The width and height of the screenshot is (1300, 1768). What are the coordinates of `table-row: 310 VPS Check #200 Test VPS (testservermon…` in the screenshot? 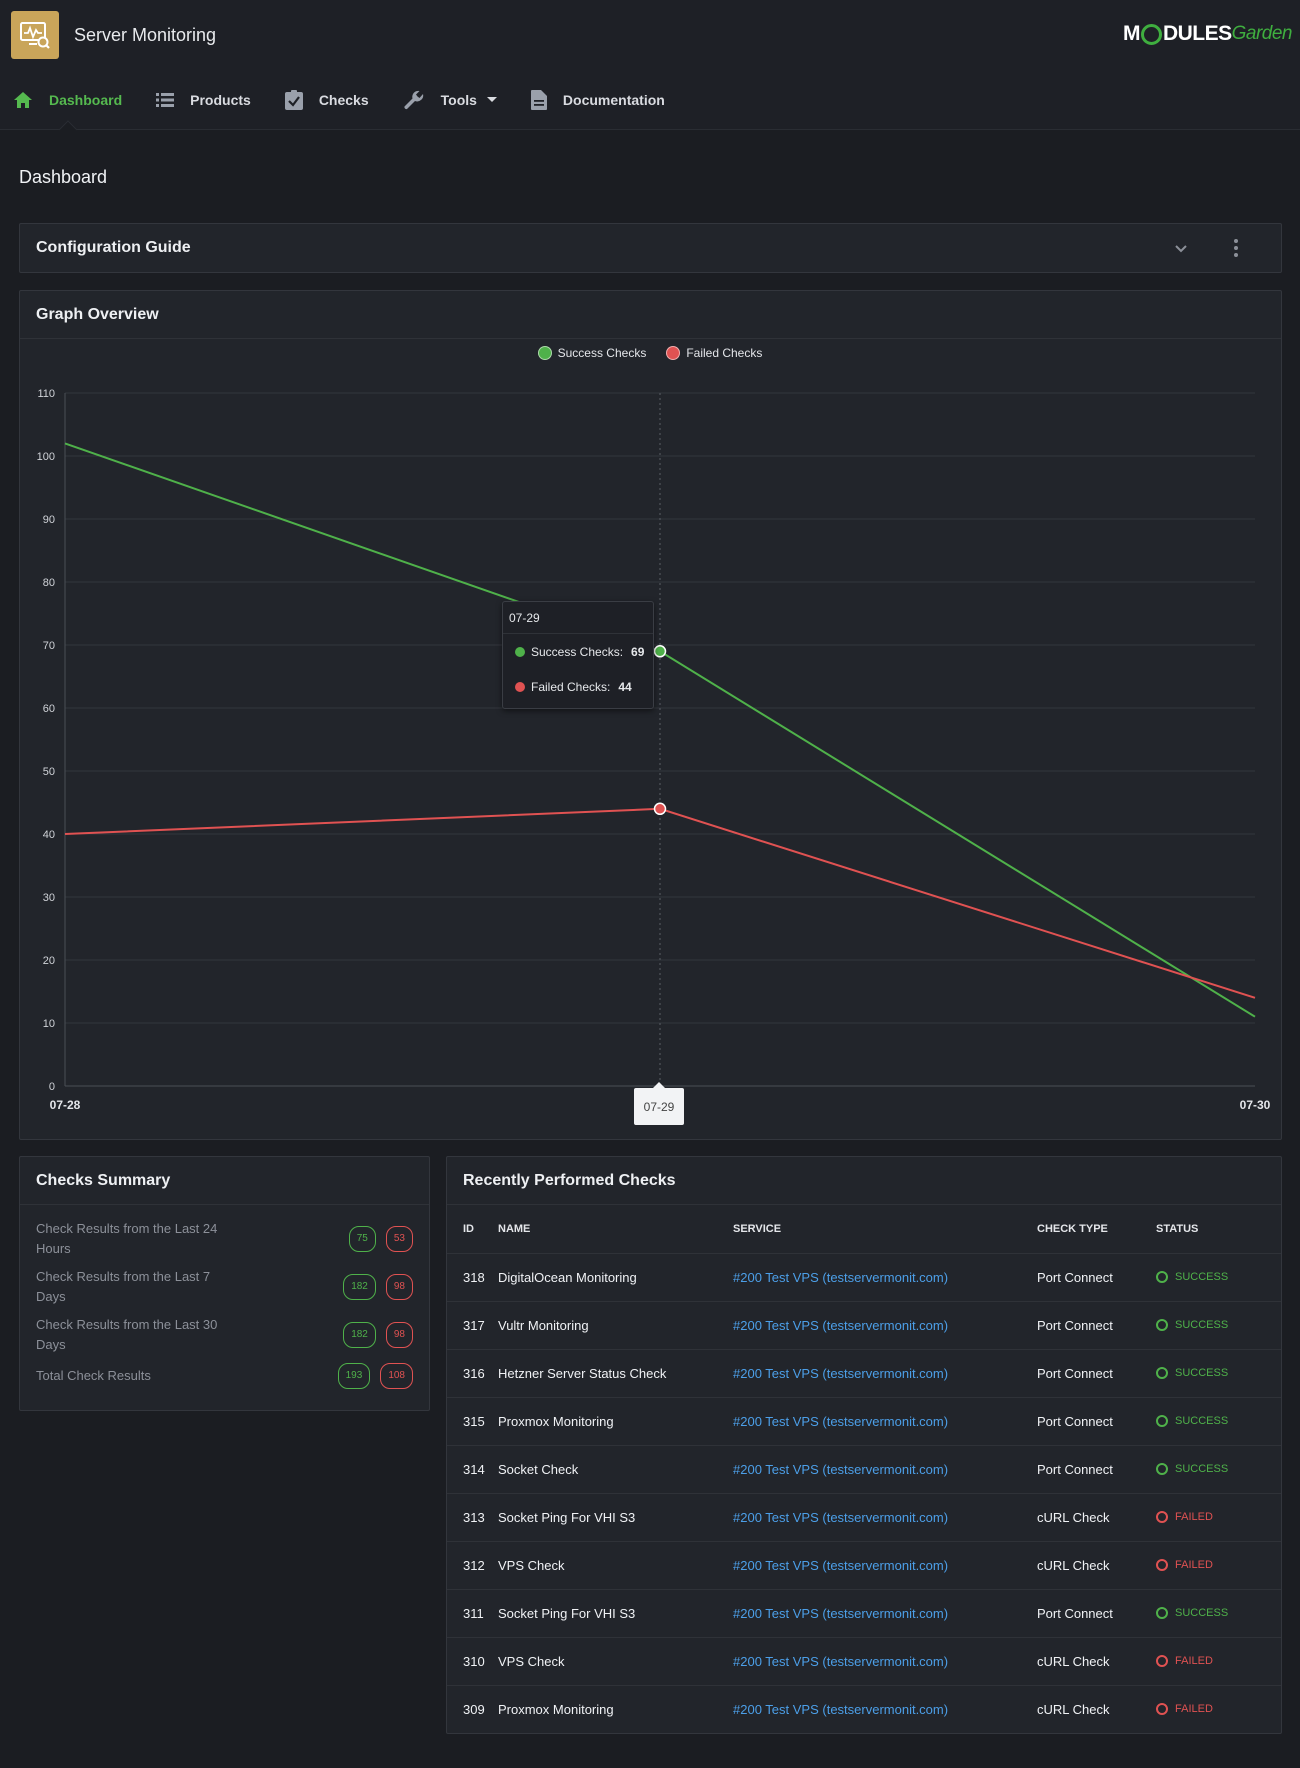 It's located at (864, 1661).